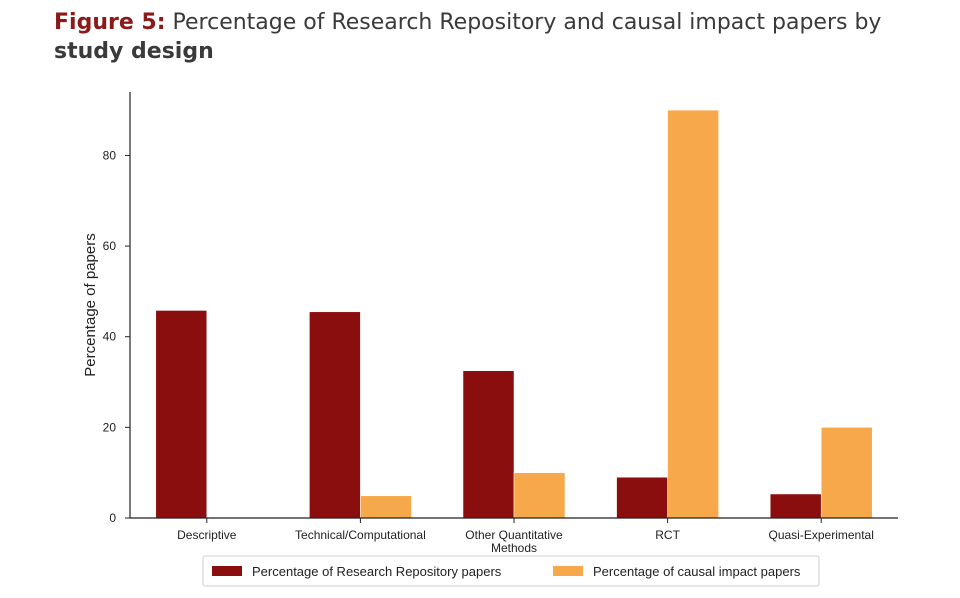 The width and height of the screenshot is (960, 598). Describe the element at coordinates (110, 337) in the screenshot. I see `y-tick-label-40: 40` at that location.